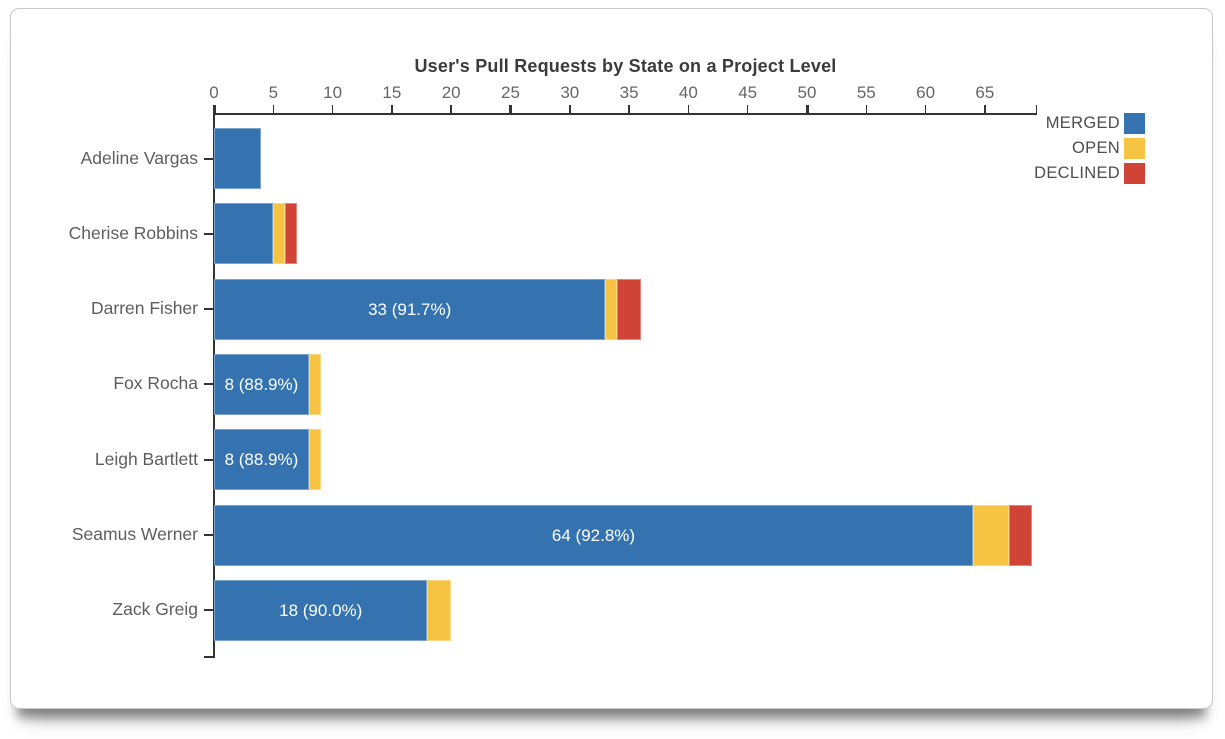  I want to click on bar-value-label: 33 (91.7%), so click(410, 309).